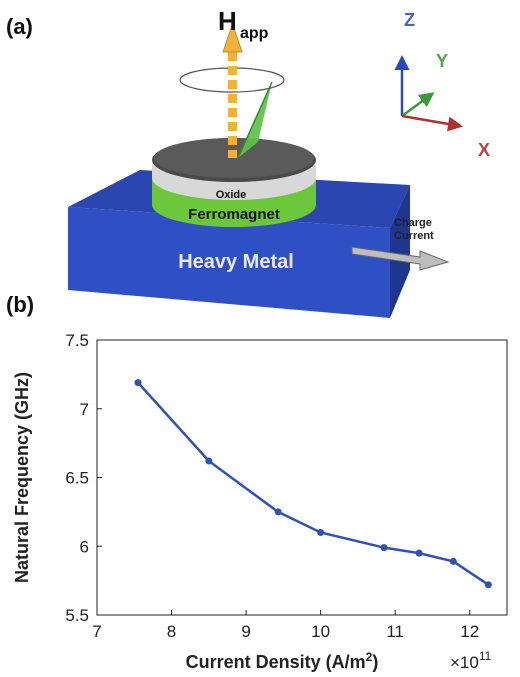 The height and width of the screenshot is (677, 520). I want to click on field-label-sub: app, so click(254, 33).